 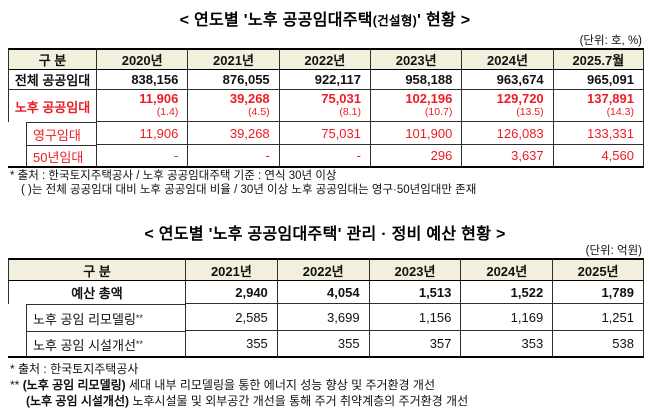 I want to click on t2-facility-label-cell: 노후 공임 시설개선 **, so click(x=96, y=344).